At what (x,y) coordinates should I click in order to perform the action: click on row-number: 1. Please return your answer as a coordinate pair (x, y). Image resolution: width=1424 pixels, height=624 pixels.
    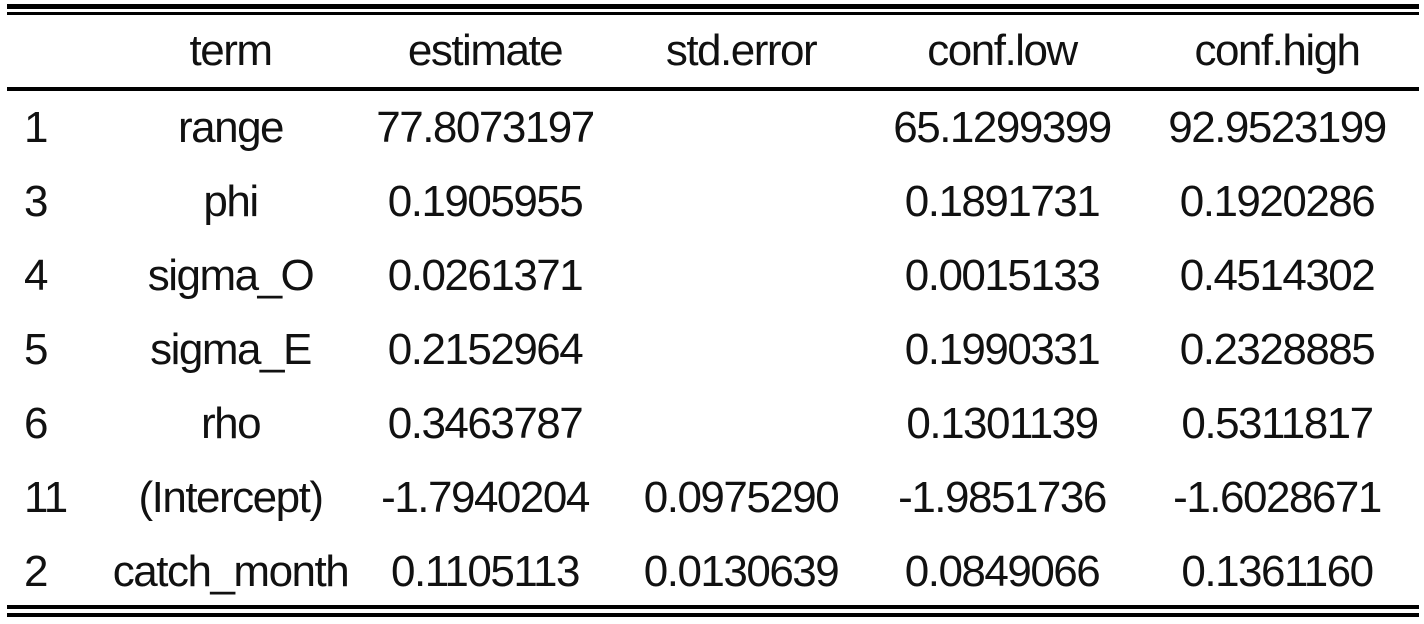
    Looking at the image, I should click on (36, 127).